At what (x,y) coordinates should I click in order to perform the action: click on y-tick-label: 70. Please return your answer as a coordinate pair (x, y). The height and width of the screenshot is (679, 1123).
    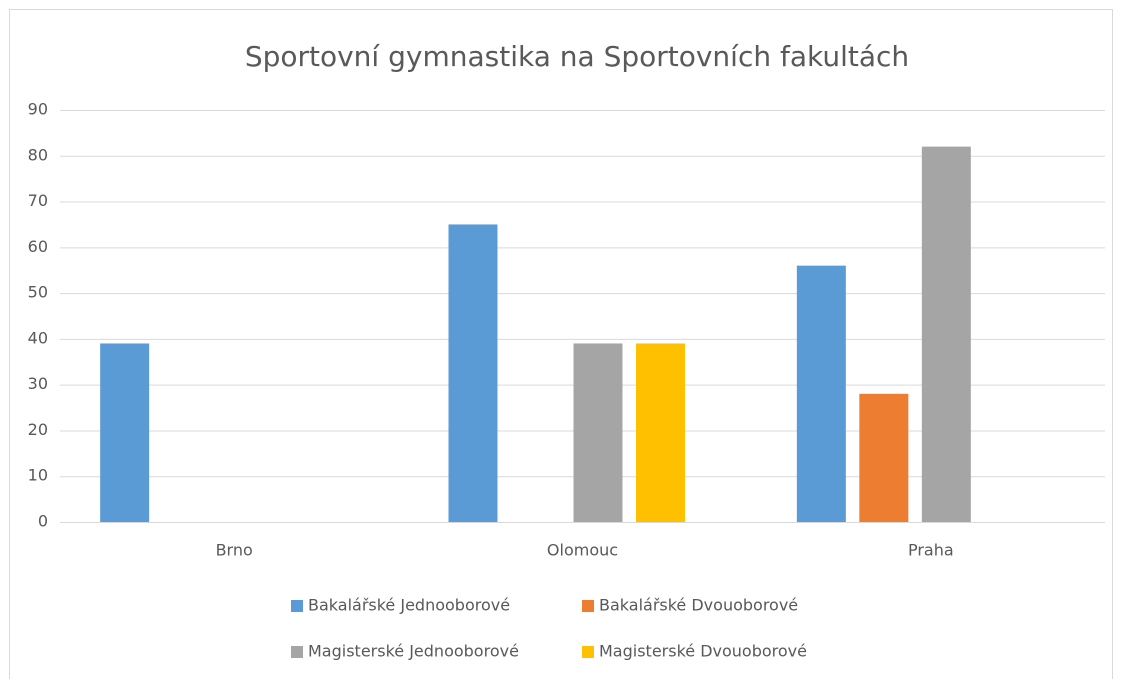
    Looking at the image, I should click on (38, 200).